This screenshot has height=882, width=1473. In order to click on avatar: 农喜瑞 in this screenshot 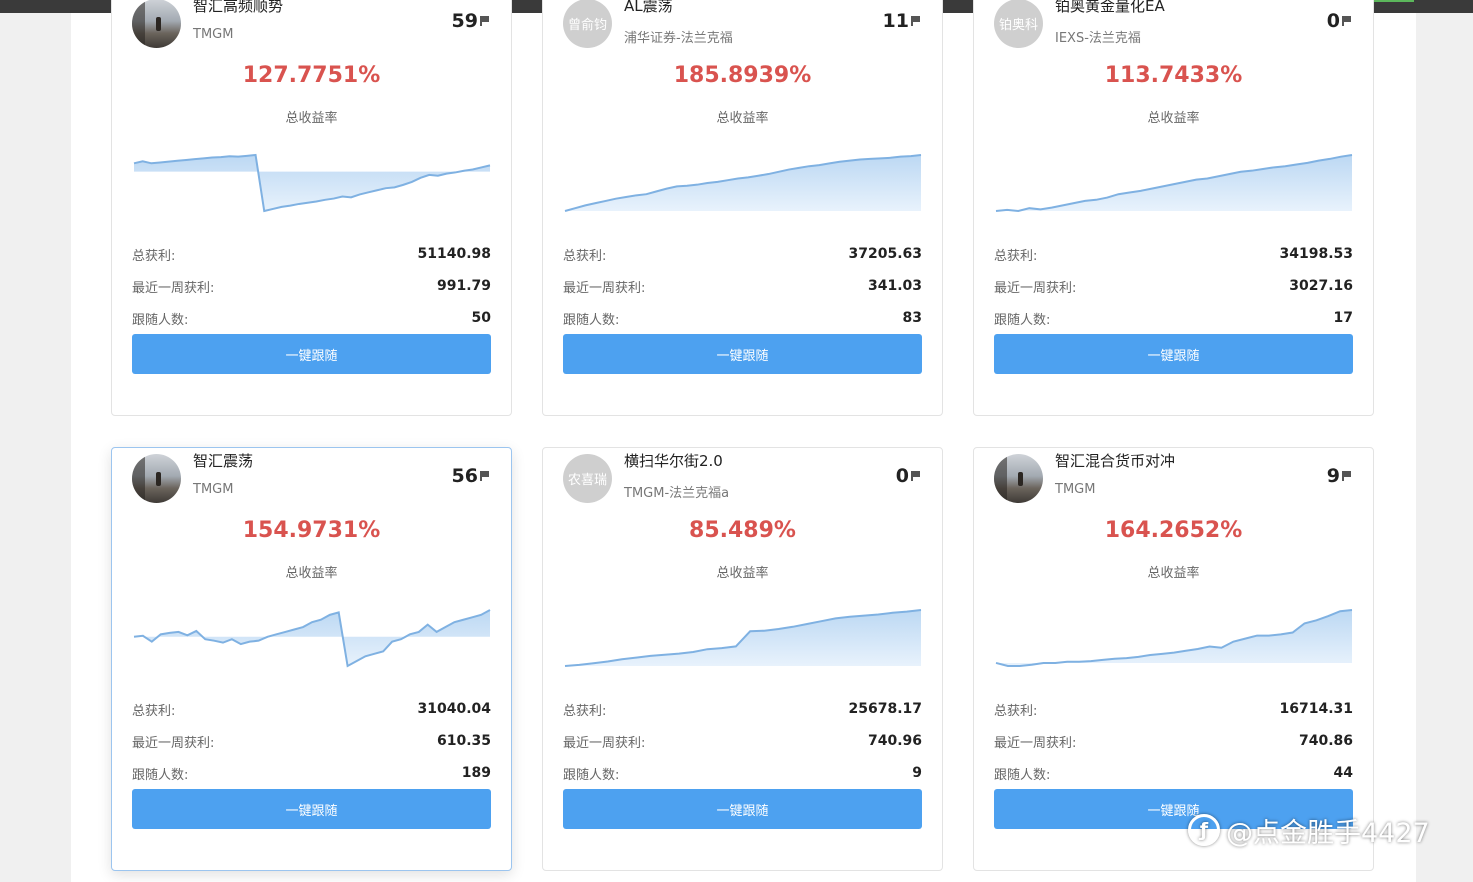, I will do `click(587, 478)`.